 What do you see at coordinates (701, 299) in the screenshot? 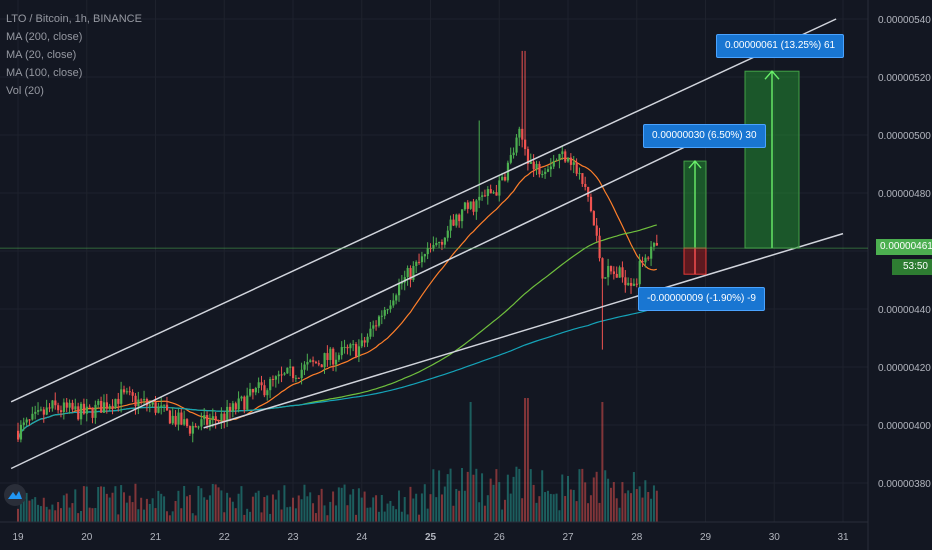
I see `measure-label-drawdown: -0.00000009 (-1.90%) -9` at bounding box center [701, 299].